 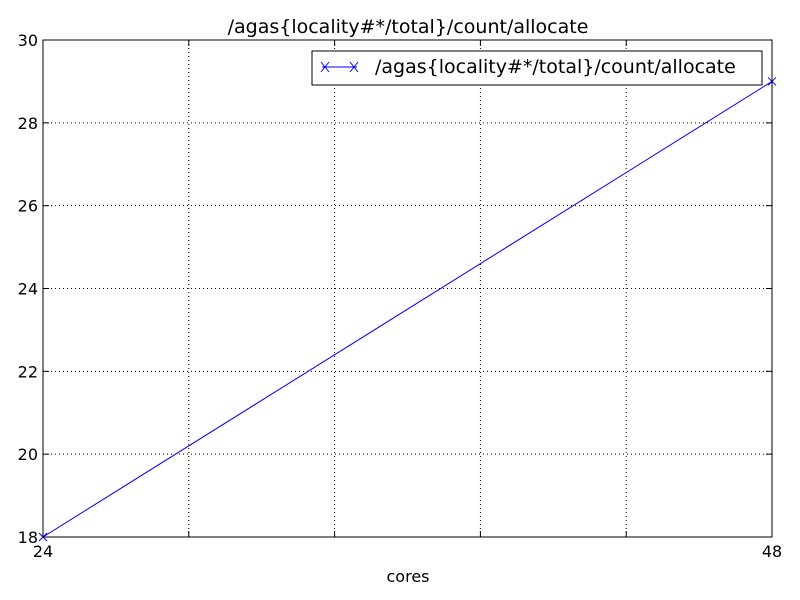 I want to click on y-tick-label: 22, so click(x=28, y=371).